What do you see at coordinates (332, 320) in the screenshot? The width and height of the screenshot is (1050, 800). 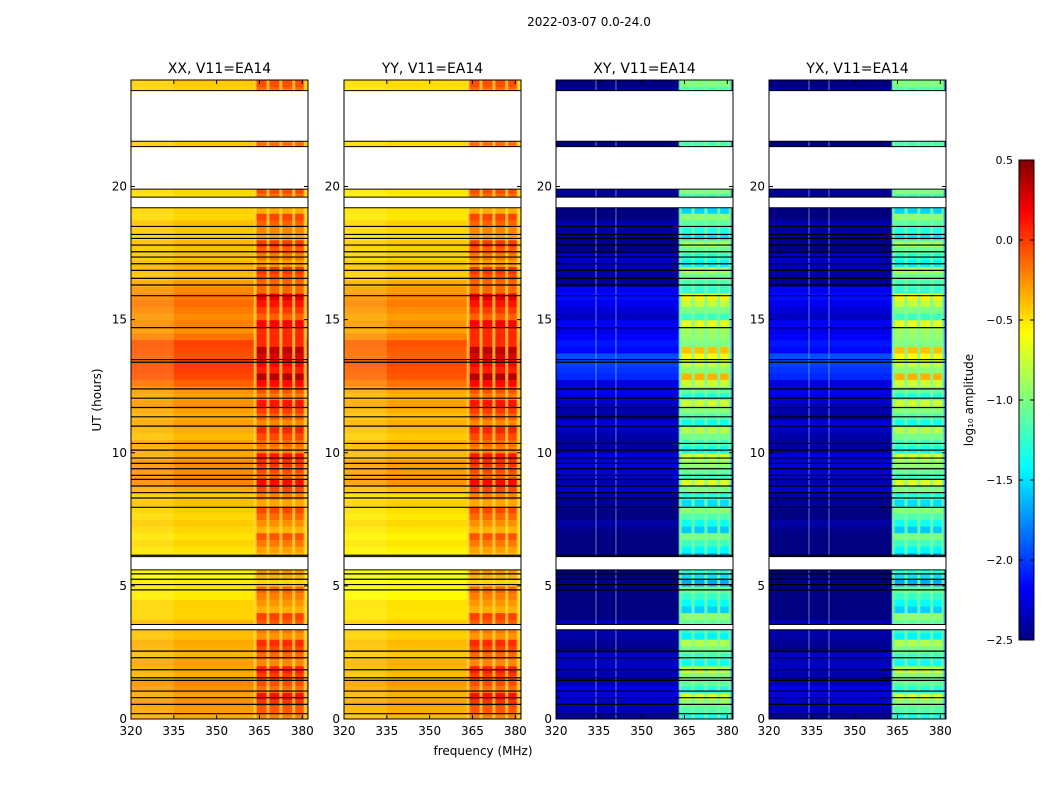 I see `y-tick-label: 15` at bounding box center [332, 320].